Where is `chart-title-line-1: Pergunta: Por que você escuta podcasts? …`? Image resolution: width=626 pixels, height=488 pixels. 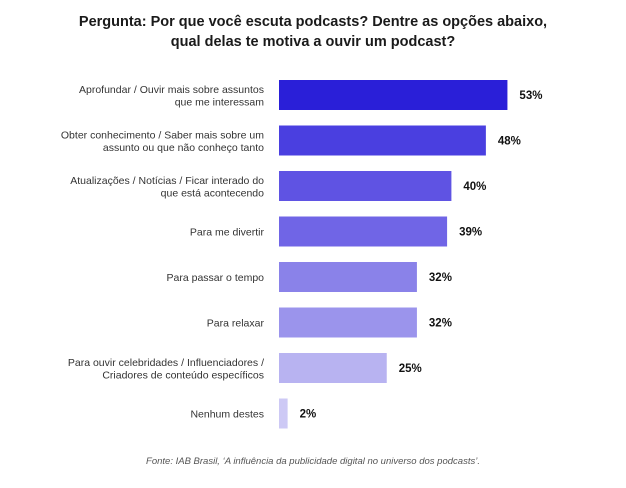
chart-title-line-1: Pergunta: Por que você escuta podcasts? … is located at coordinates (313, 22).